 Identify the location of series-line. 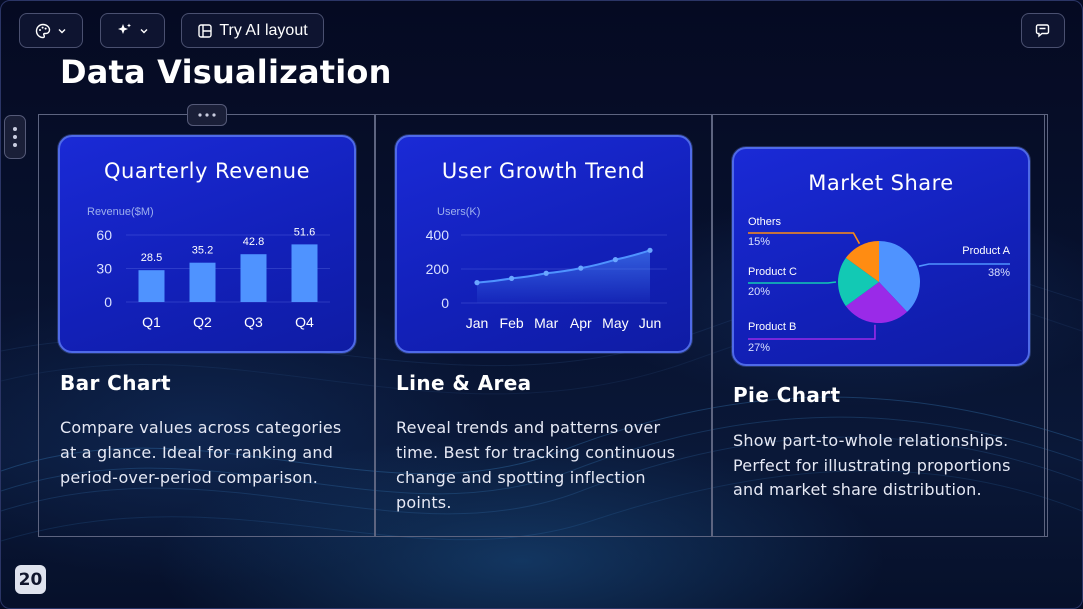
(563, 266).